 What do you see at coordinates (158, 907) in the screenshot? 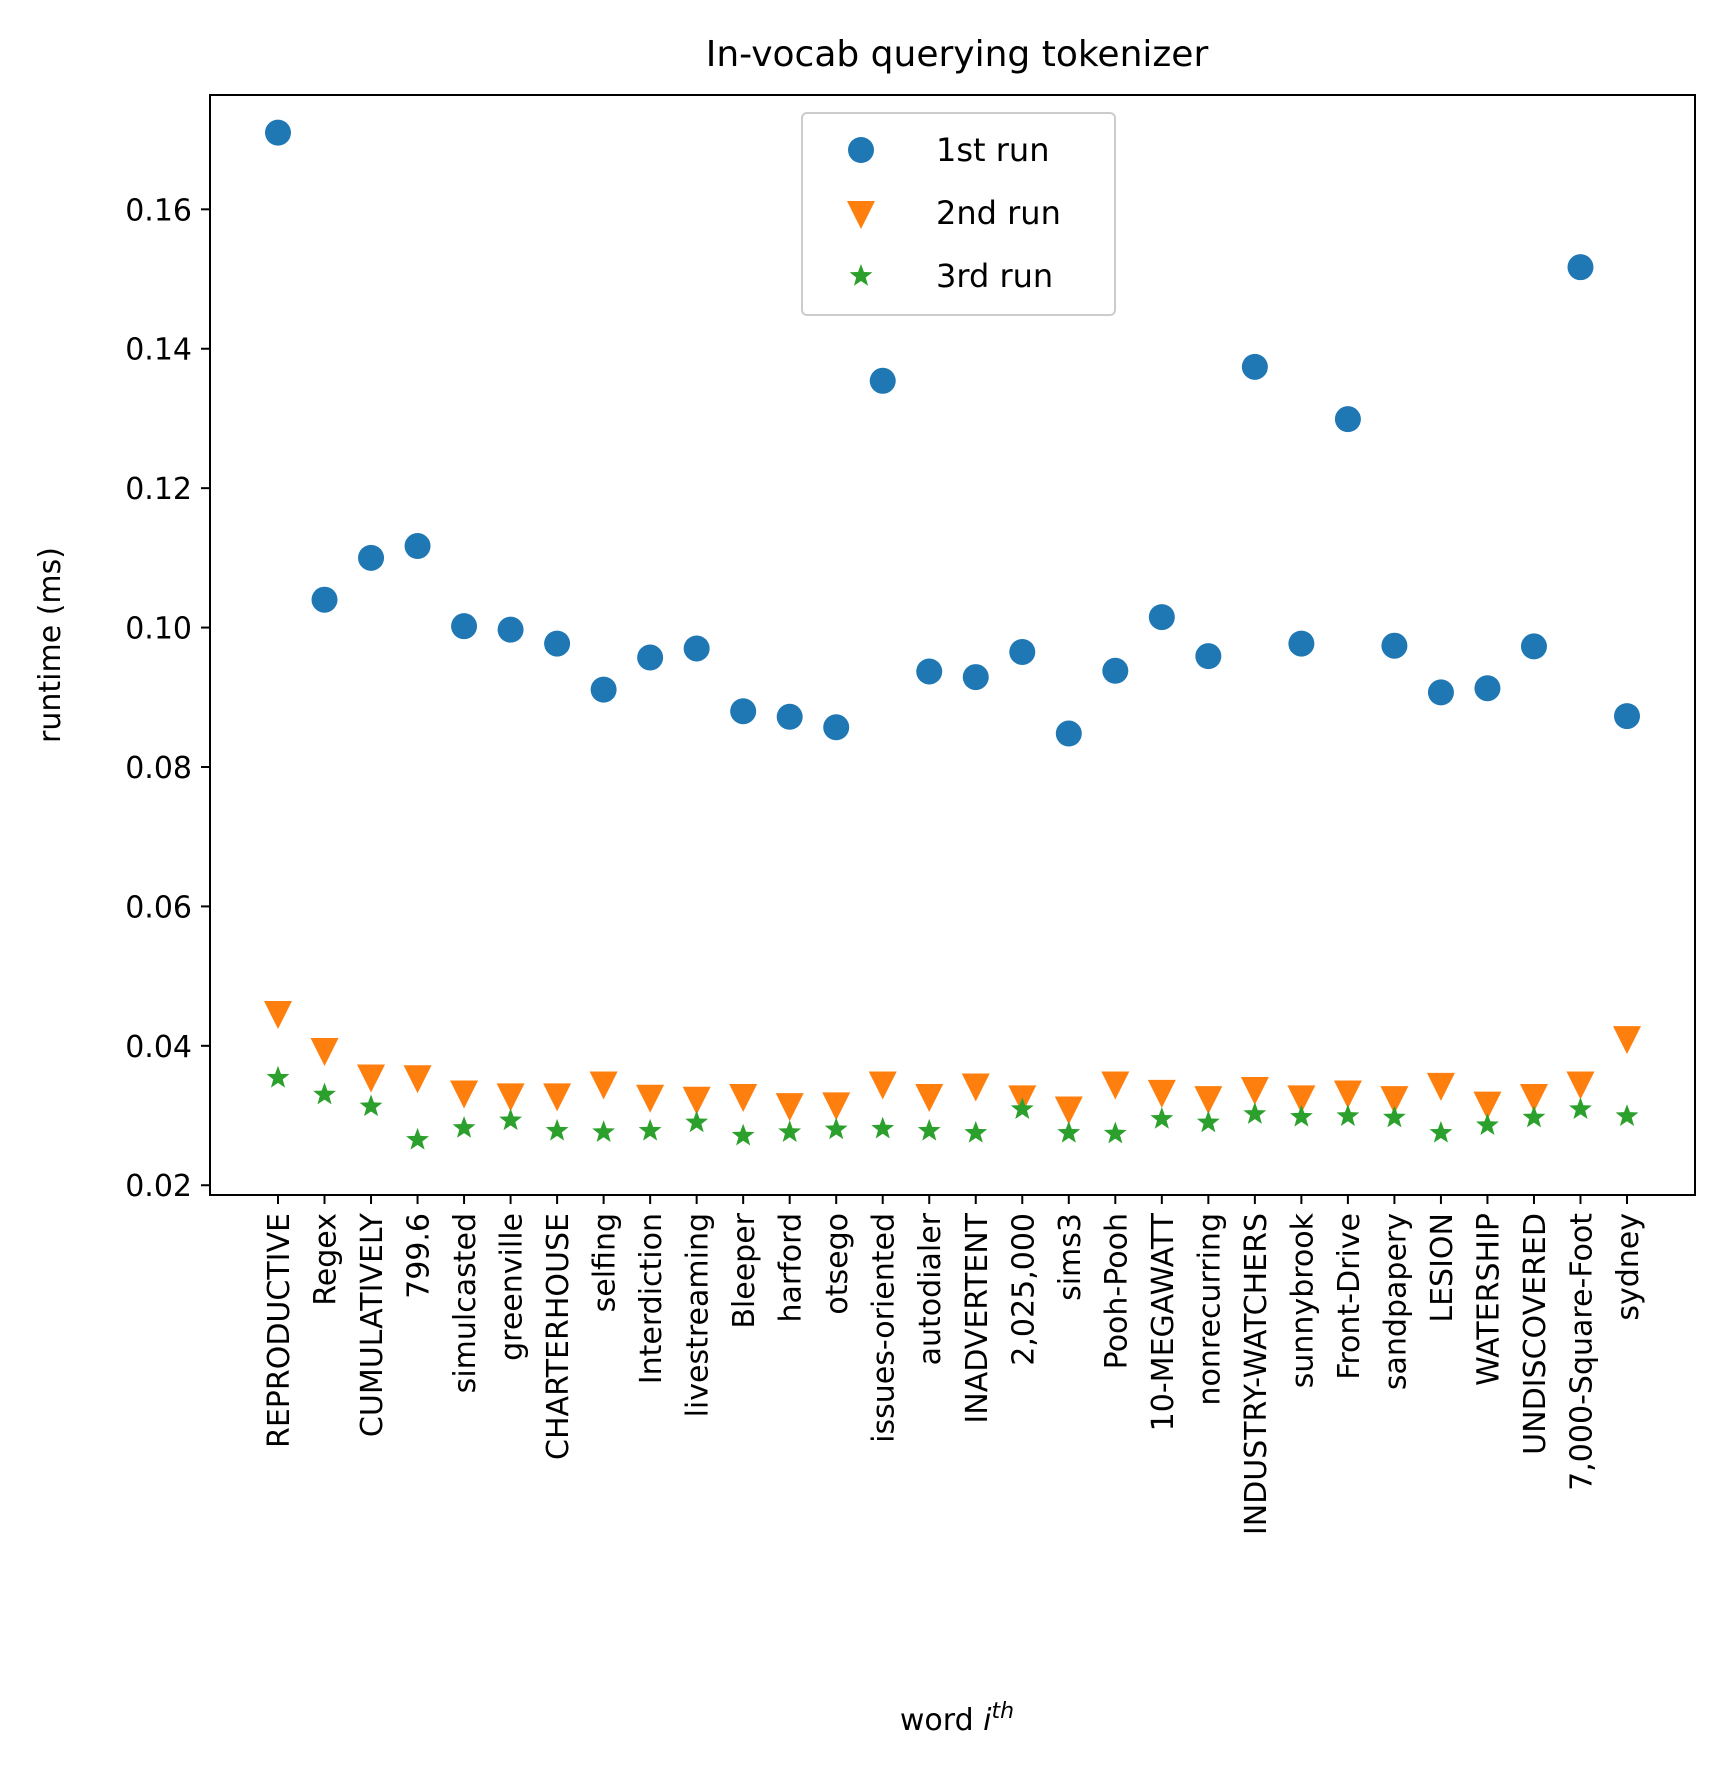
I see `y-tick-label: 0.06` at bounding box center [158, 907].